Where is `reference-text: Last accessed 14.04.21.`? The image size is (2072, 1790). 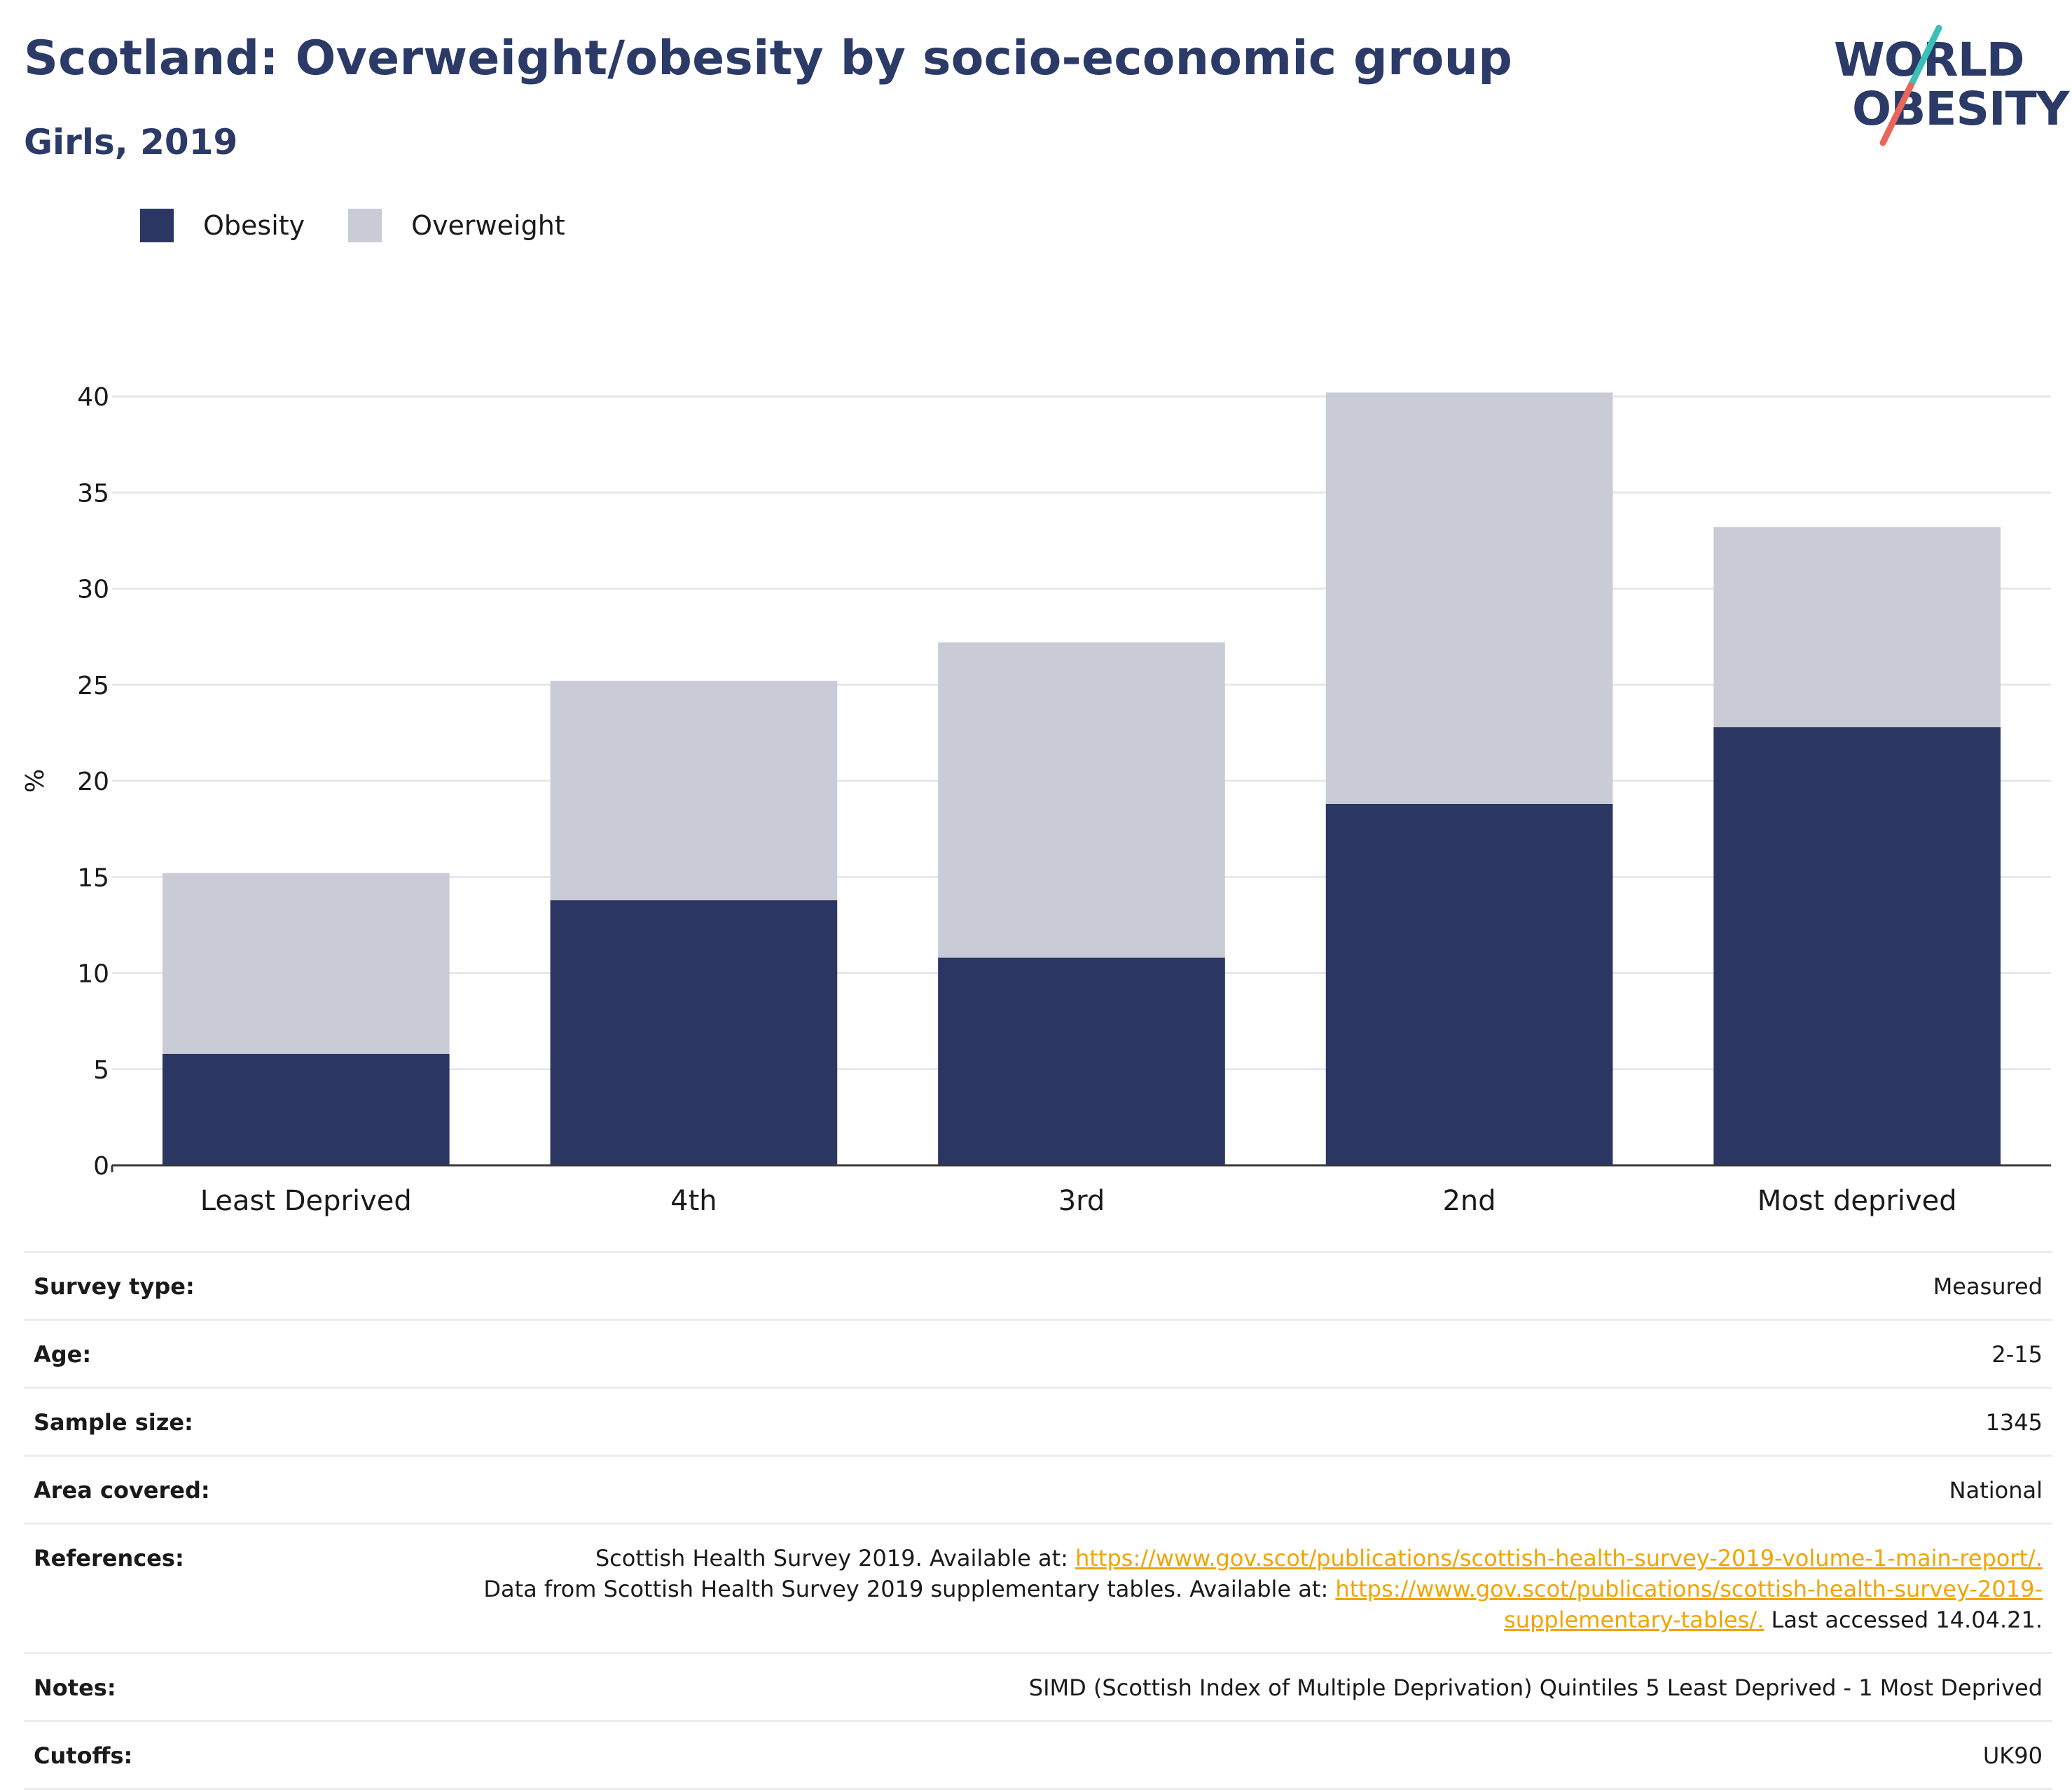
reference-text: Last accessed 14.04.21. is located at coordinates (1904, 1620).